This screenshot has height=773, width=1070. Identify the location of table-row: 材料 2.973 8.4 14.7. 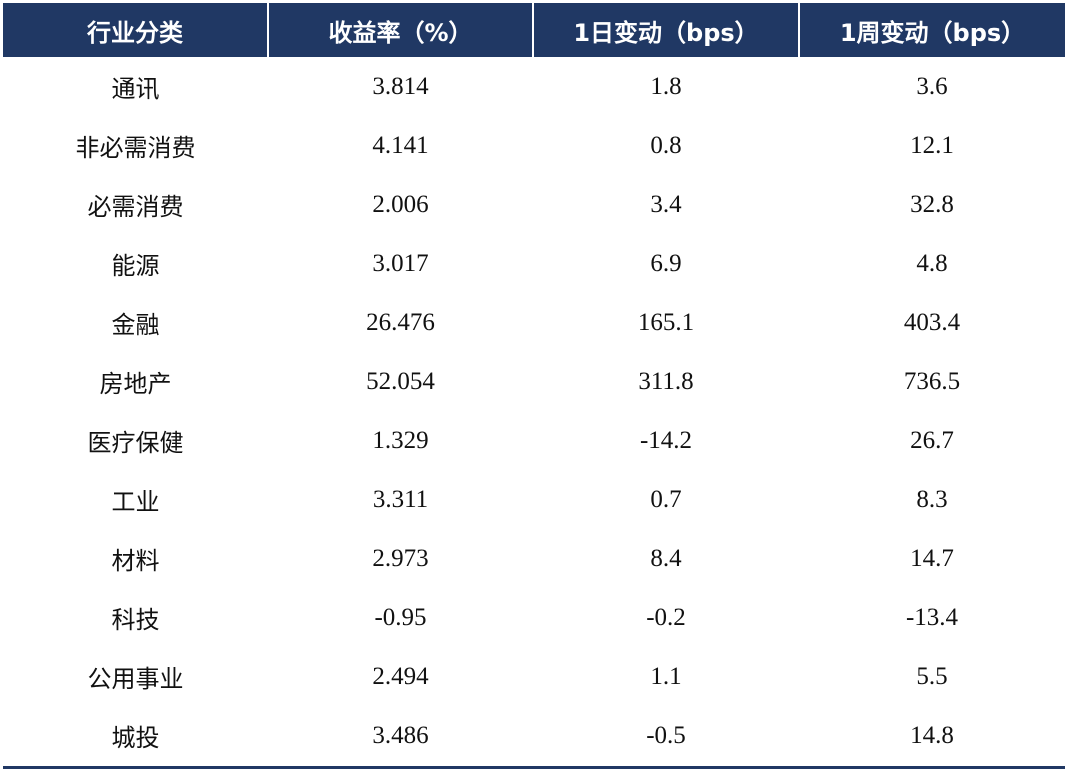
(534, 558).